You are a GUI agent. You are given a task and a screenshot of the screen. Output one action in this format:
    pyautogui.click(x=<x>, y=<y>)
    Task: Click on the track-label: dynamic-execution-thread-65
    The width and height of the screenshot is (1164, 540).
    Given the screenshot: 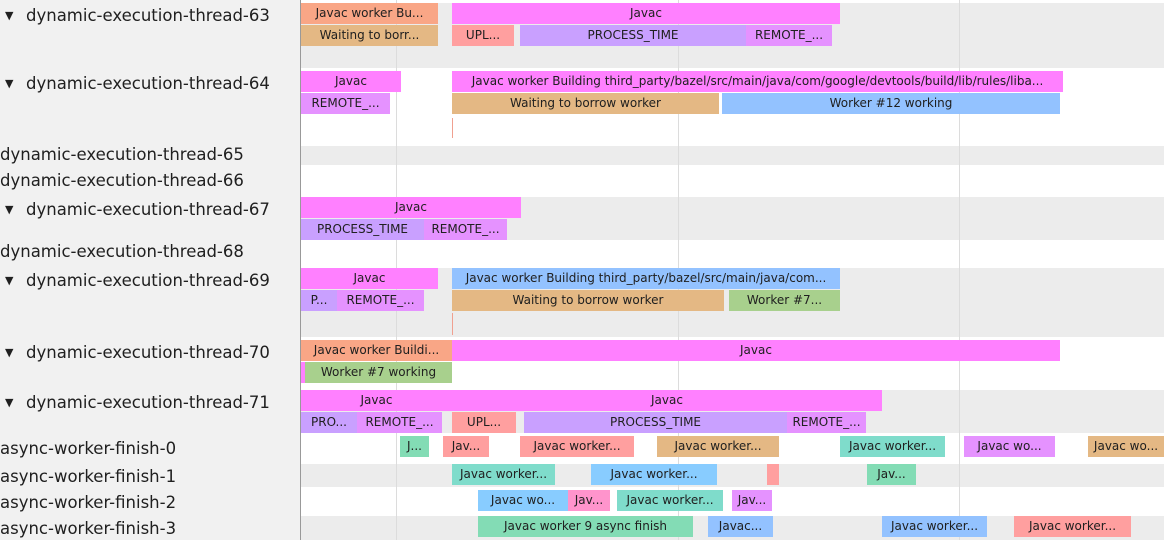 What is the action you would take?
    pyautogui.click(x=150, y=154)
    